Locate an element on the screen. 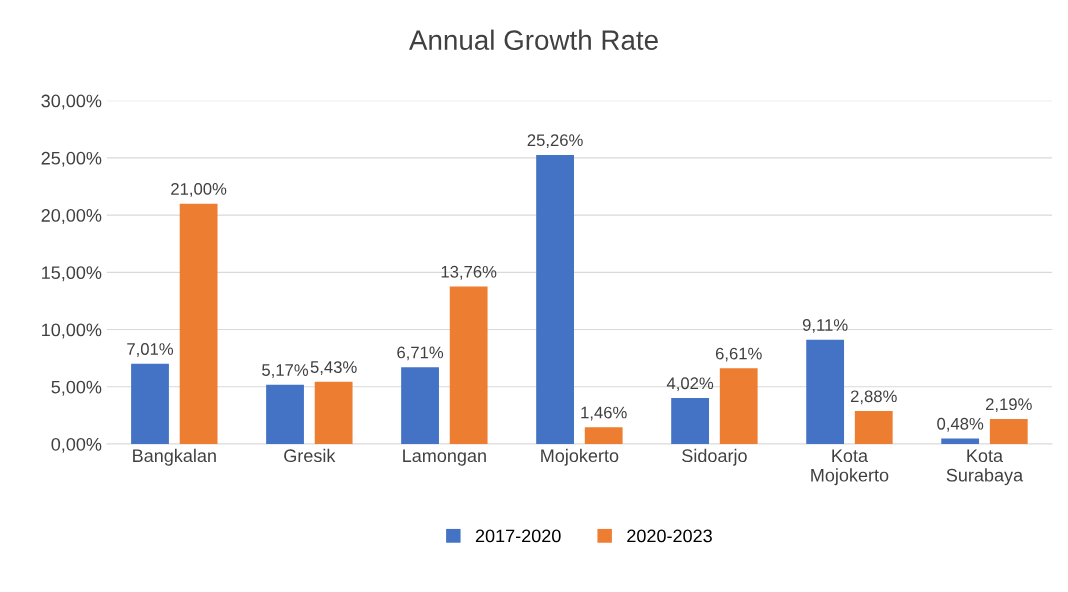 The width and height of the screenshot is (1068, 592). x-tick-label: Kota Mojokerto is located at coordinates (850, 467).